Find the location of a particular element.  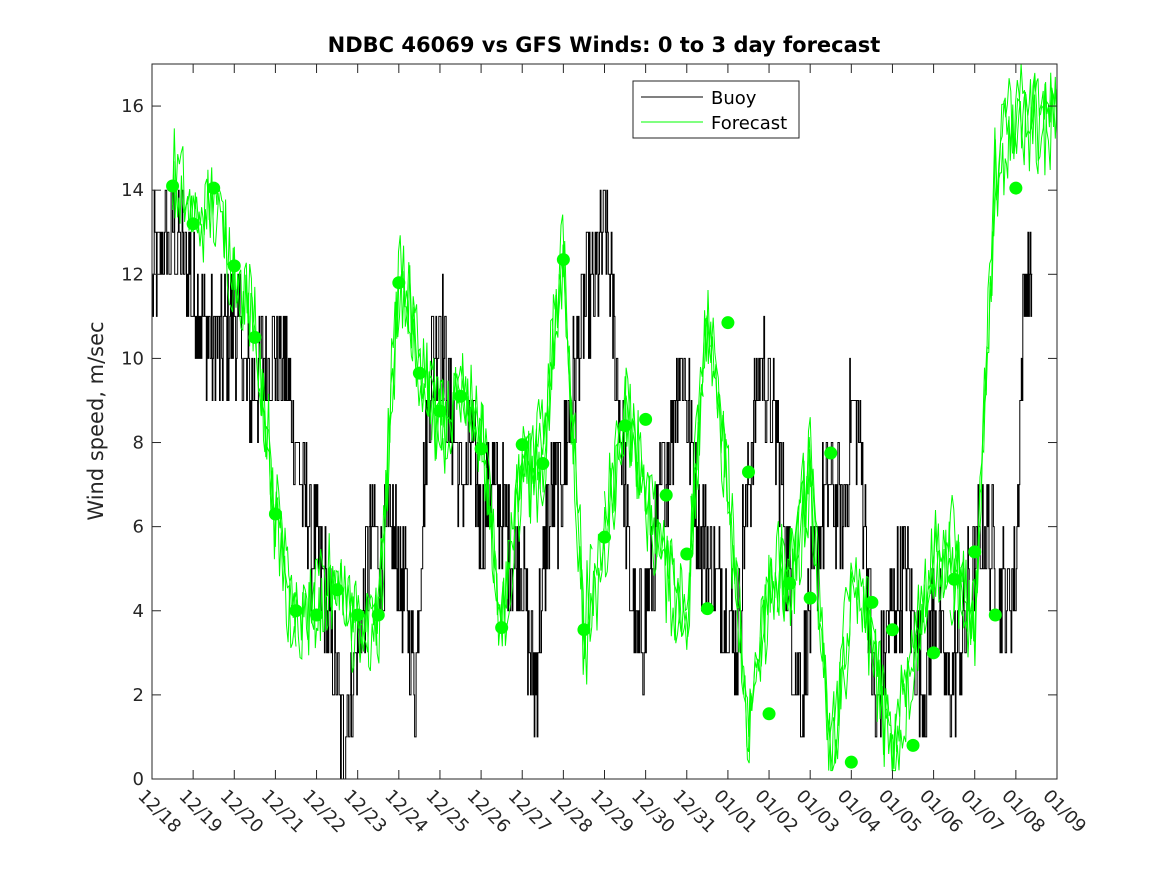

x-tick-label: 01/07 is located at coordinates (982, 812).